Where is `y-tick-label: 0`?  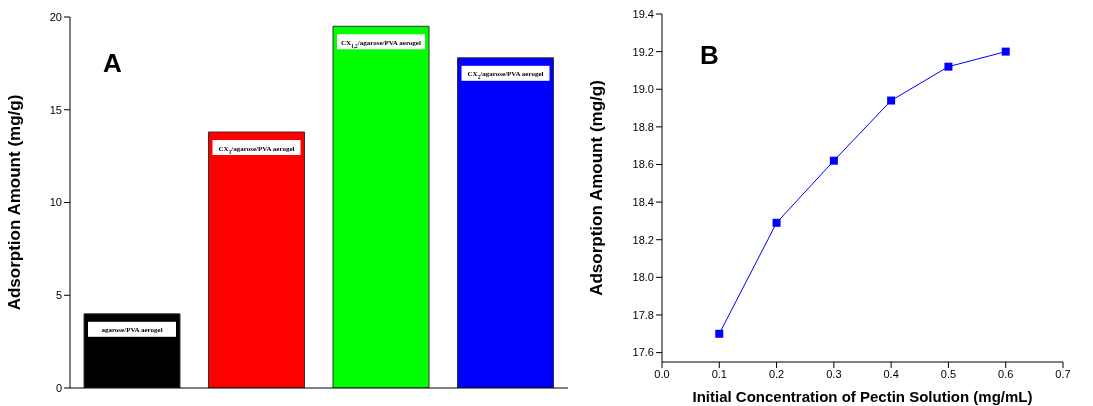 y-tick-label: 0 is located at coordinates (58, 387).